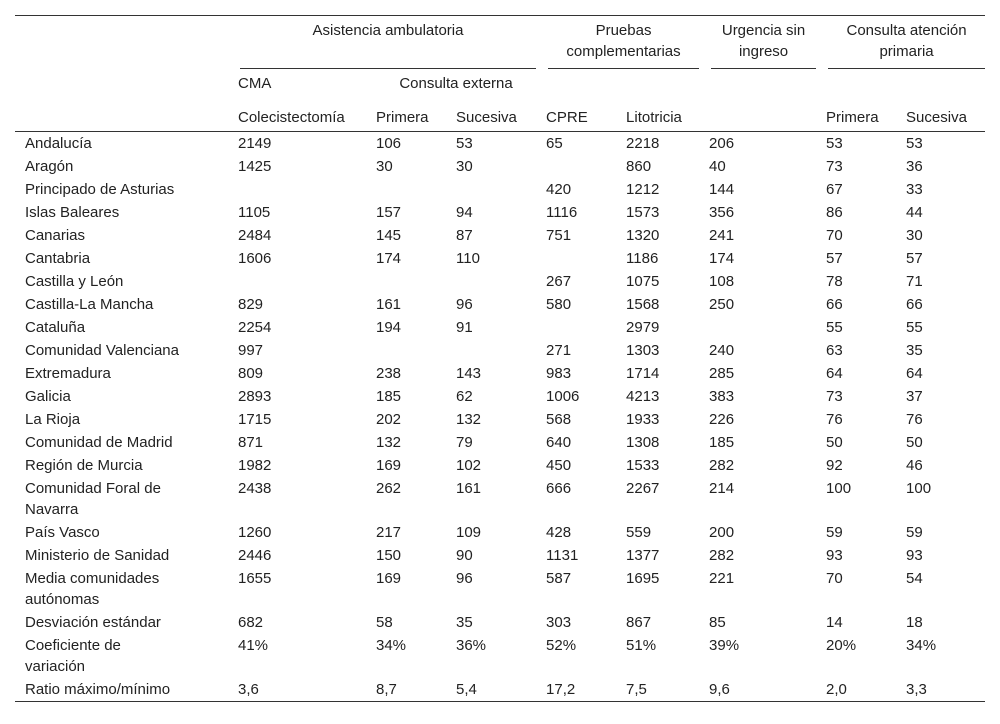 The width and height of the screenshot is (1000, 724). I want to click on cell: 46, so click(914, 465).